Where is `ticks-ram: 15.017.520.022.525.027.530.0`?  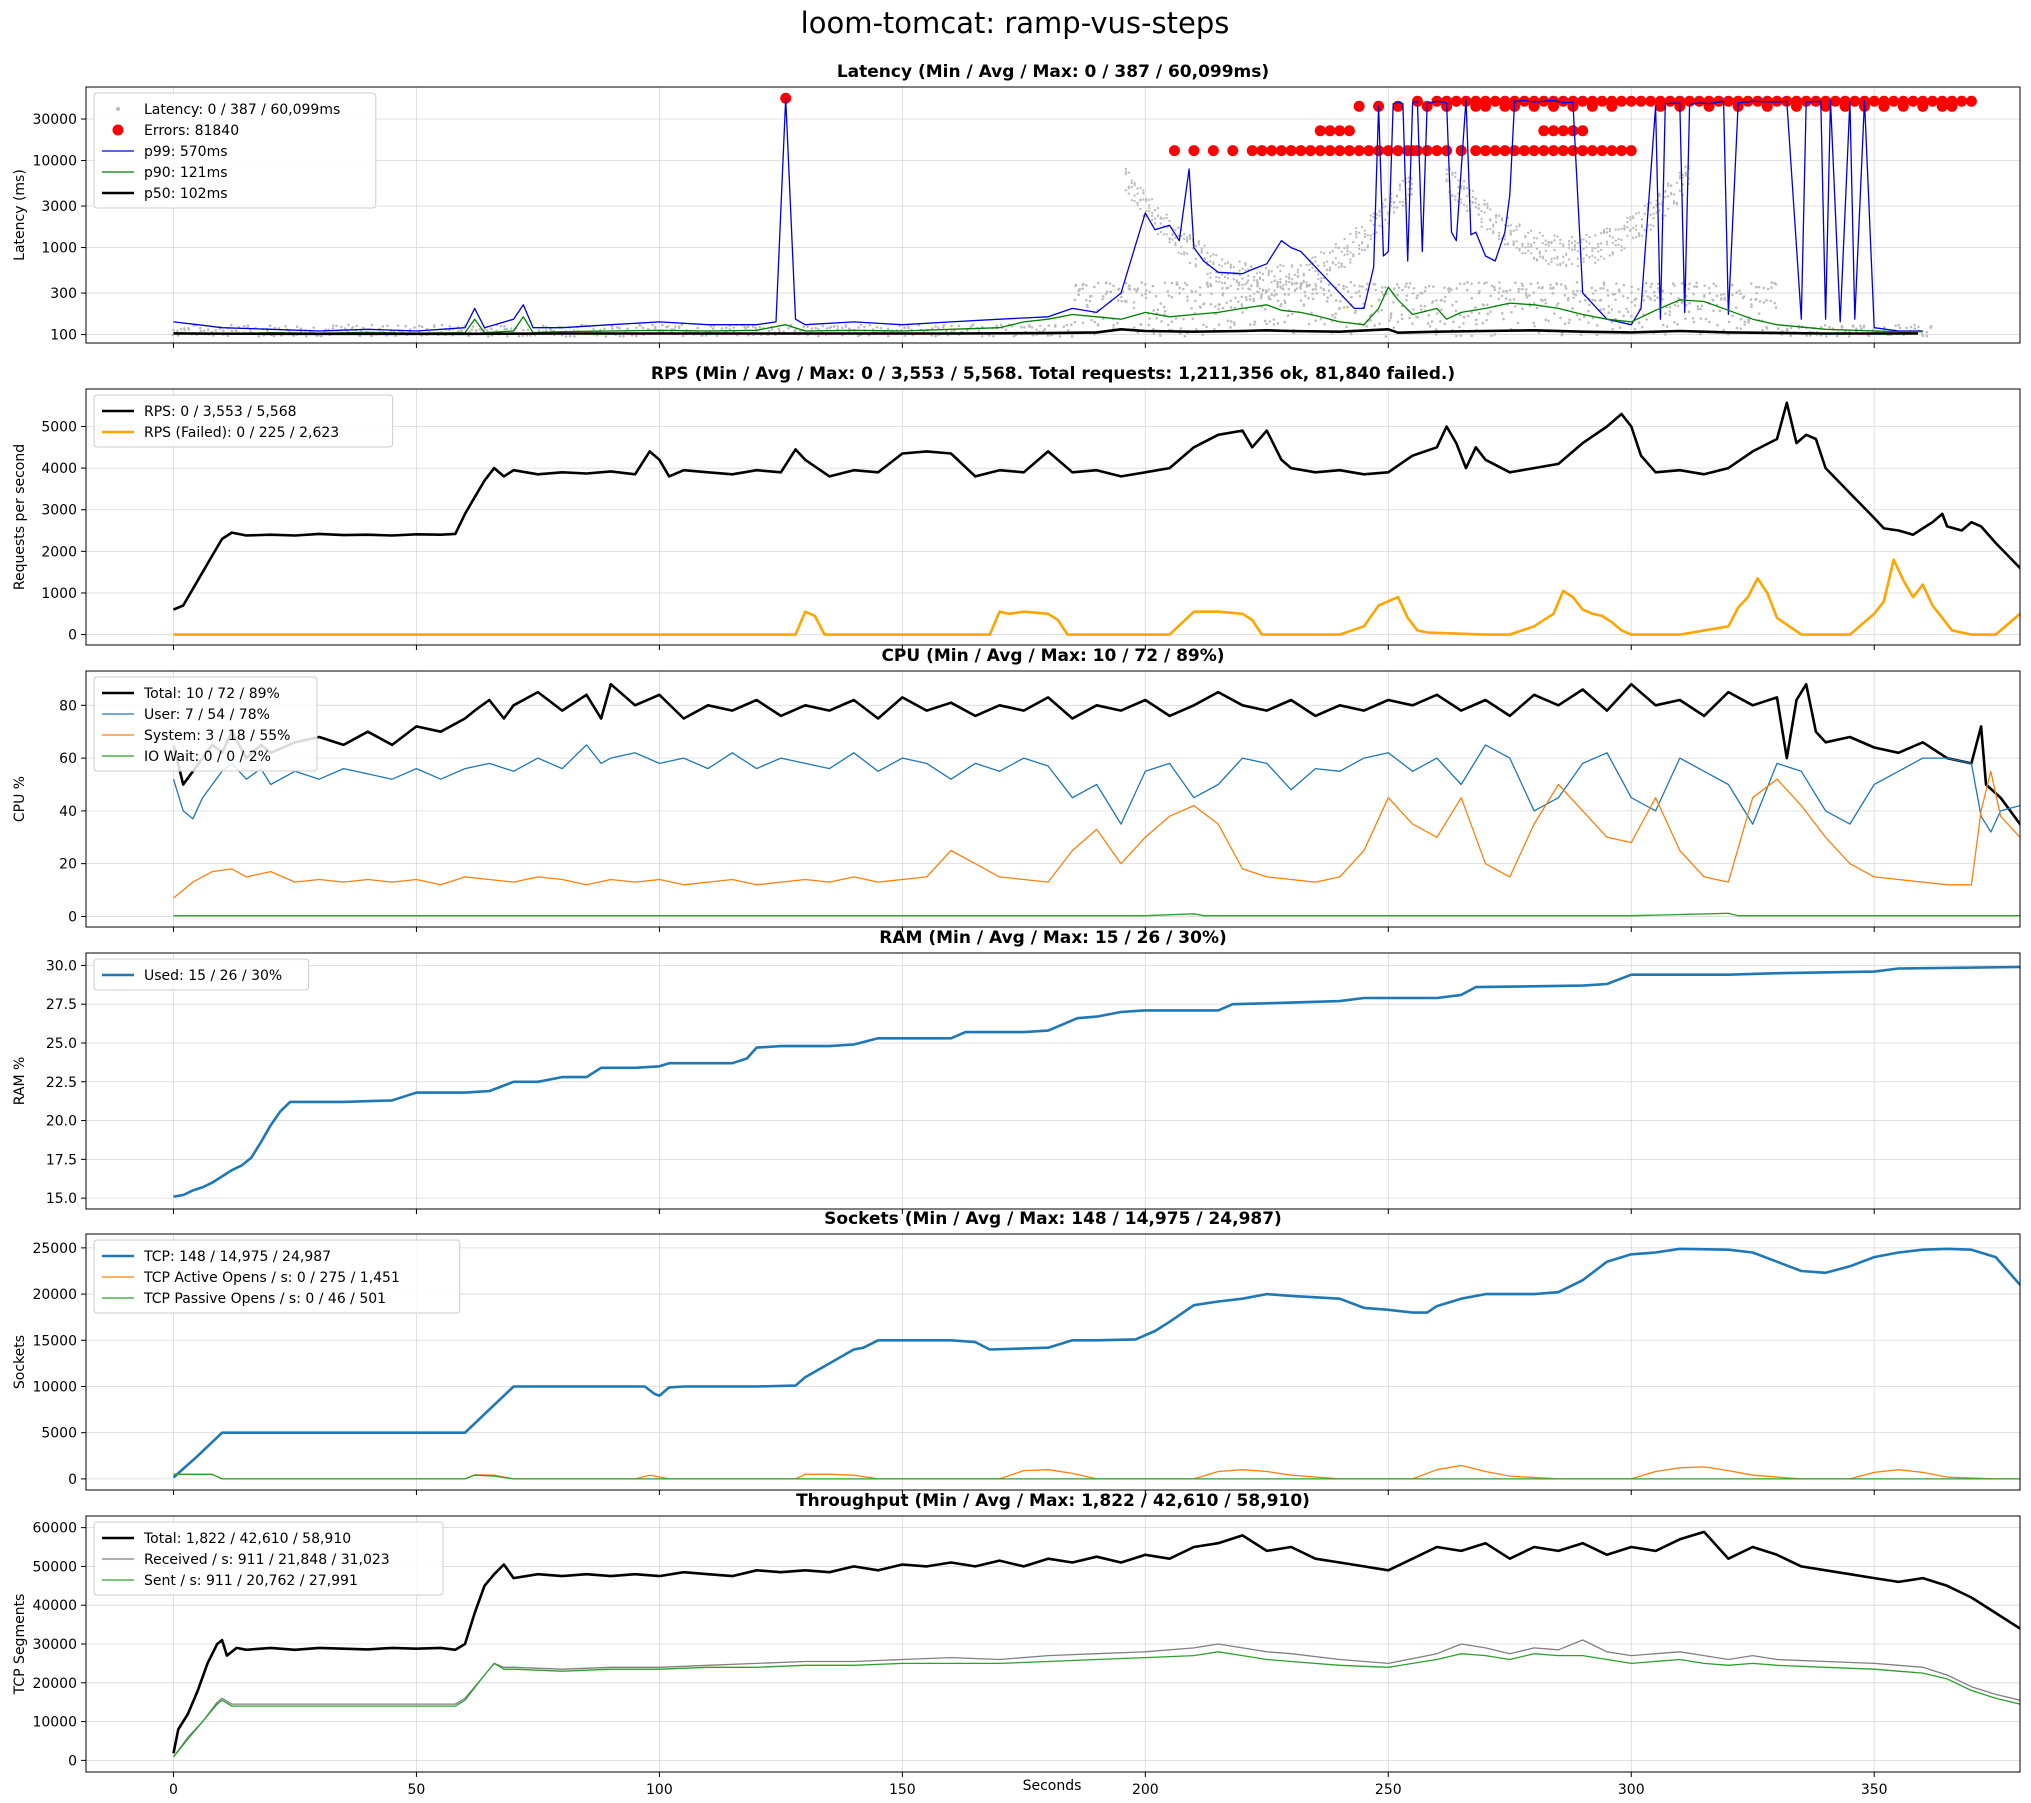 ticks-ram: 15.017.520.022.525.027.530.0 is located at coordinates (960, 1086).